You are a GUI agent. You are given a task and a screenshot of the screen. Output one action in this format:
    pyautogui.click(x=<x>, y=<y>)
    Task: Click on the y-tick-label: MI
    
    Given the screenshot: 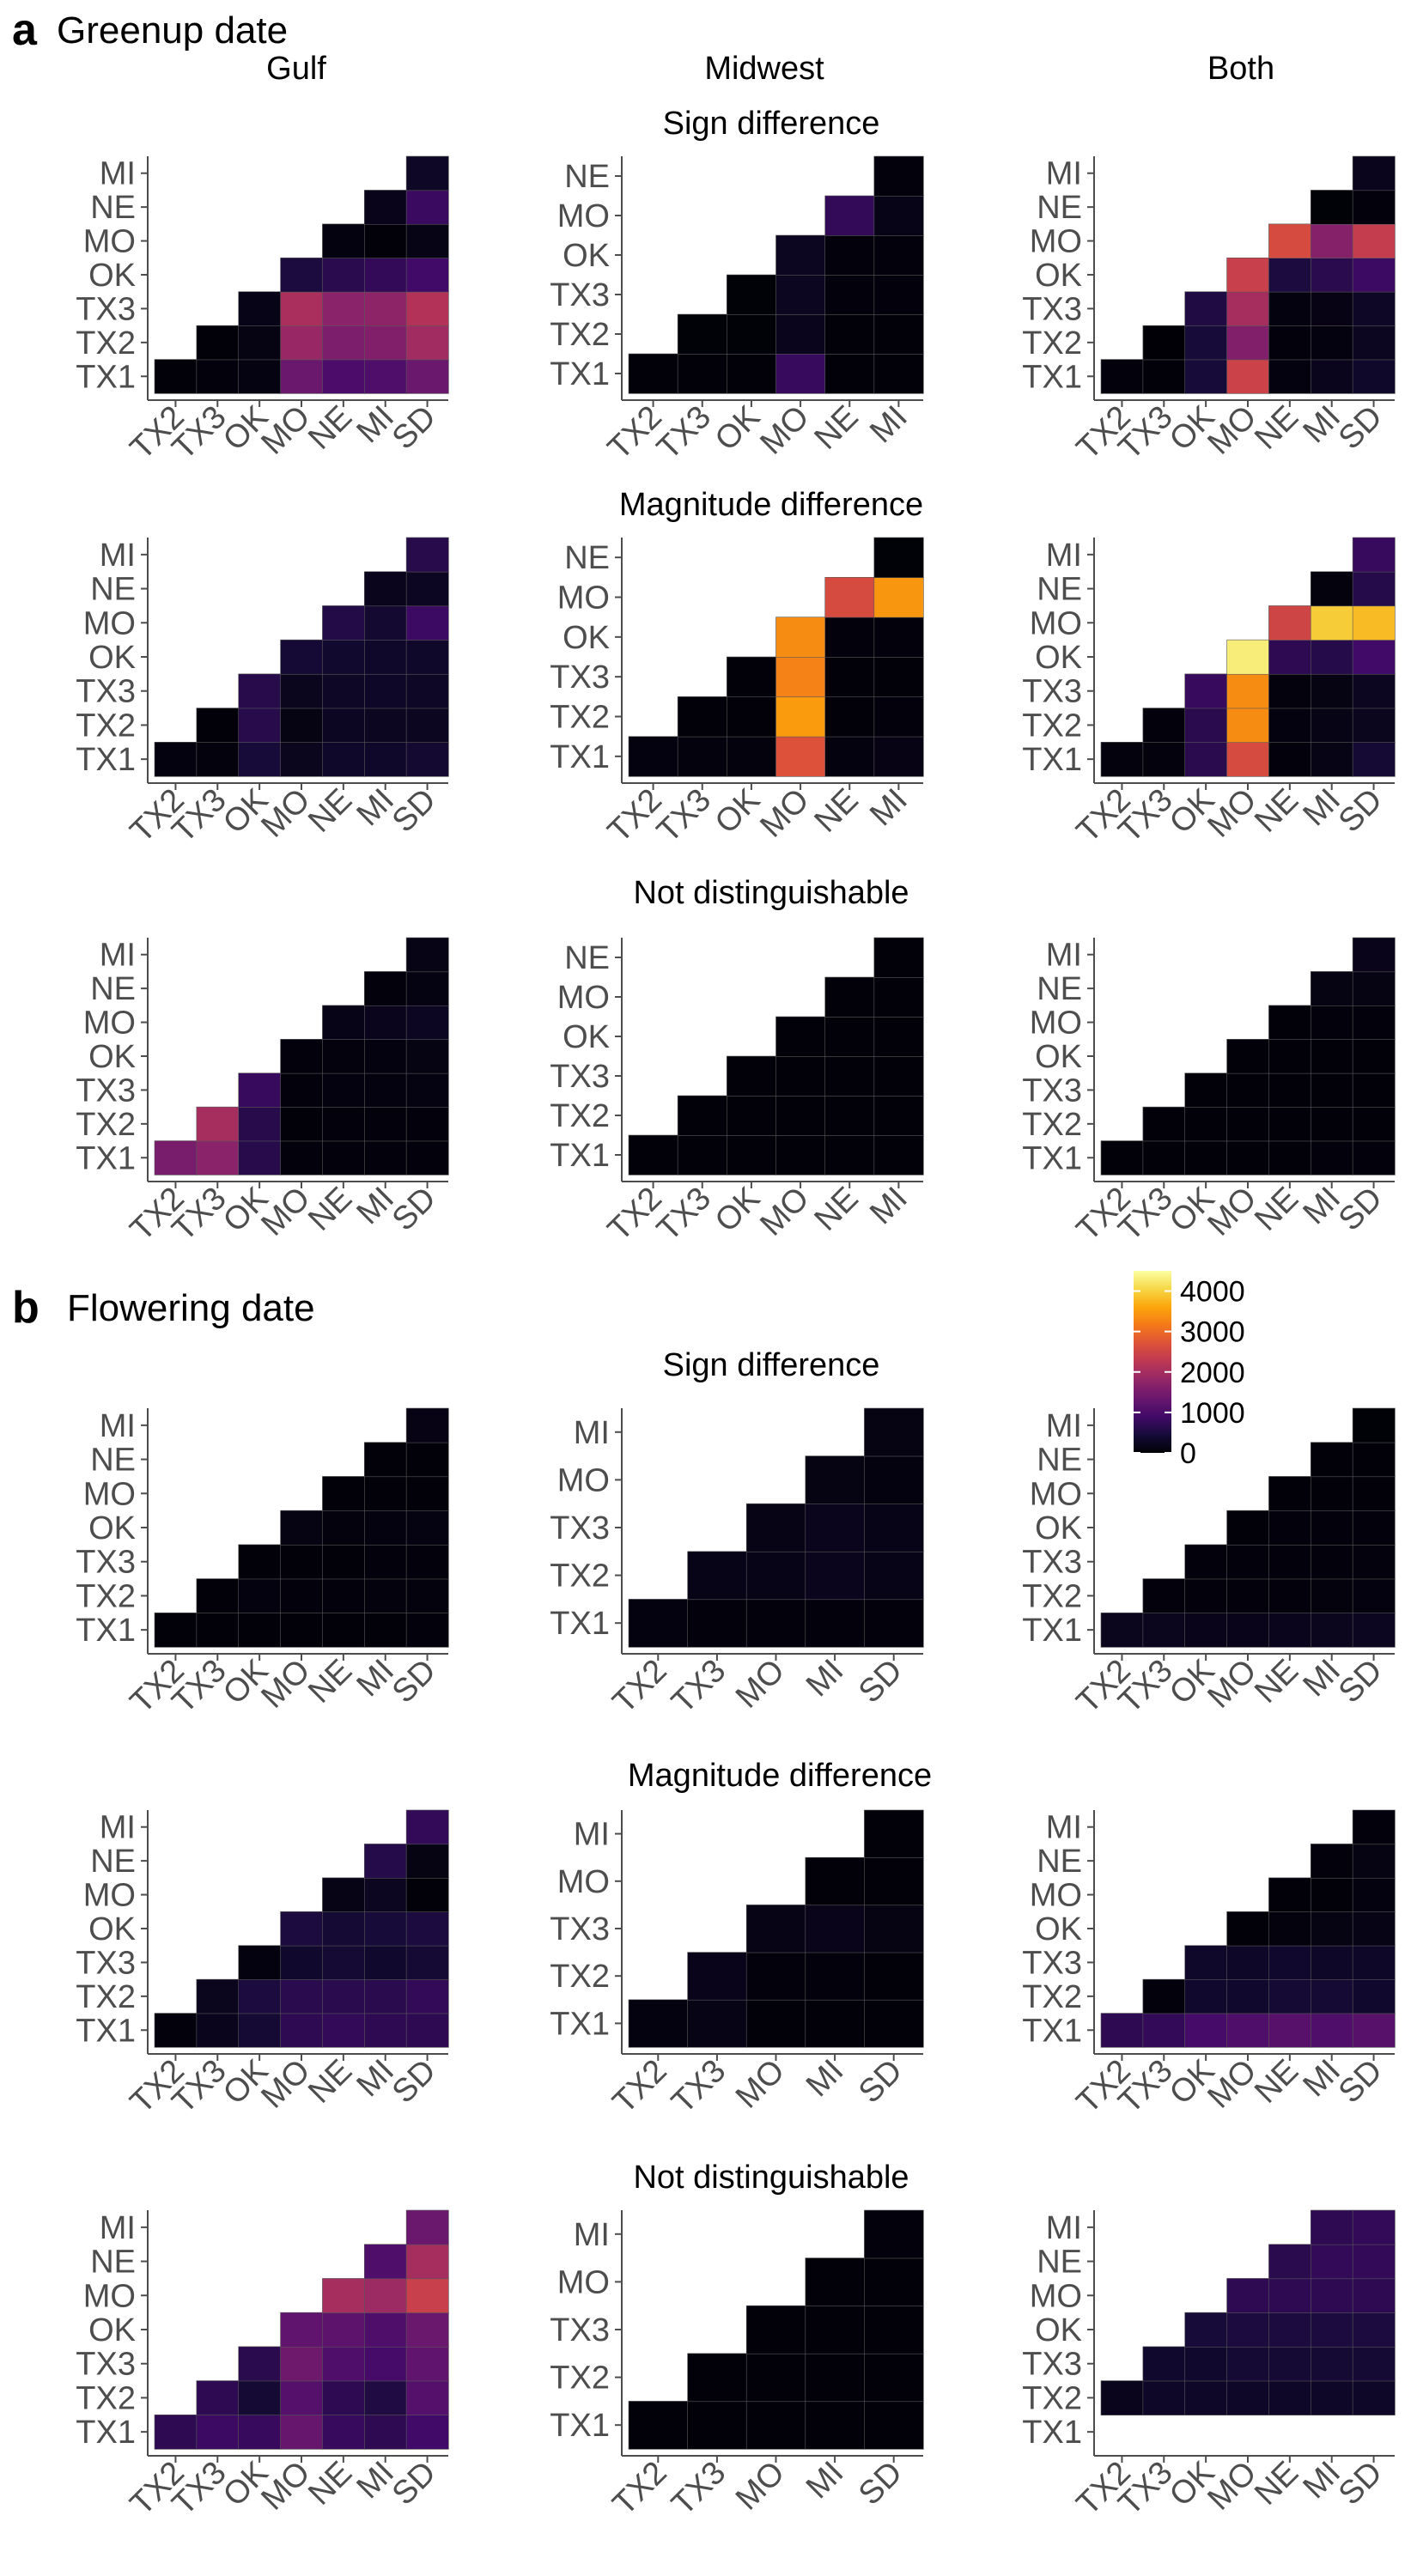 What is the action you would take?
    pyautogui.click(x=1064, y=956)
    